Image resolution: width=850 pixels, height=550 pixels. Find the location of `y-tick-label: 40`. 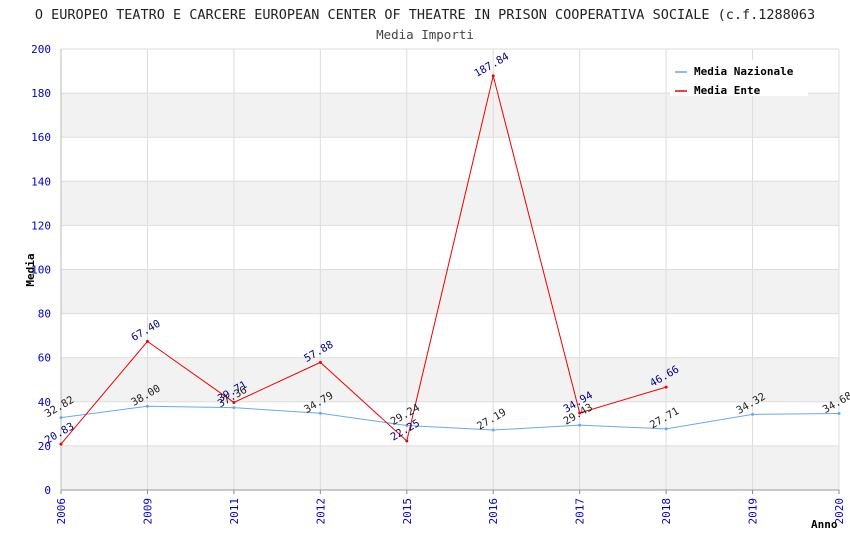

y-tick-label: 40 is located at coordinates (44, 402).